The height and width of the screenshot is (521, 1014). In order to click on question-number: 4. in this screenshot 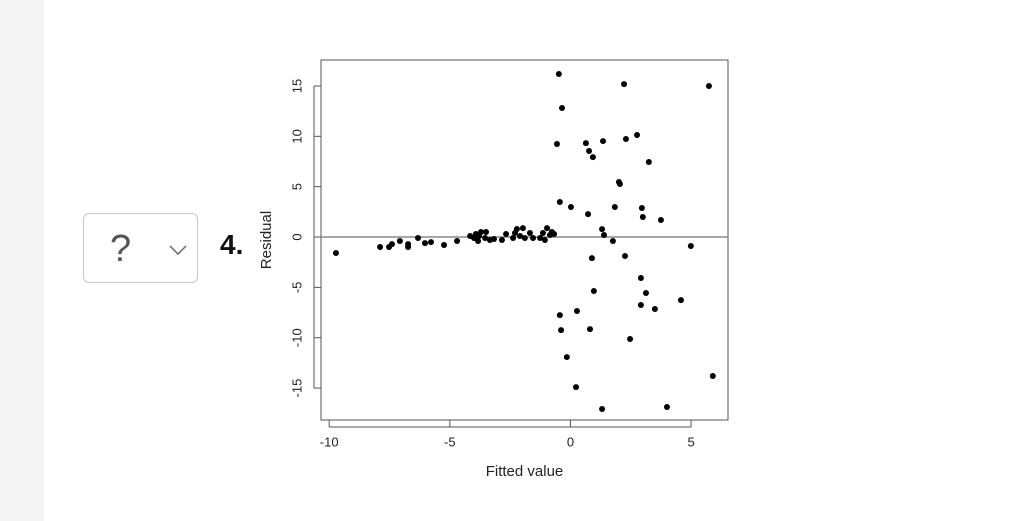, I will do `click(232, 244)`.